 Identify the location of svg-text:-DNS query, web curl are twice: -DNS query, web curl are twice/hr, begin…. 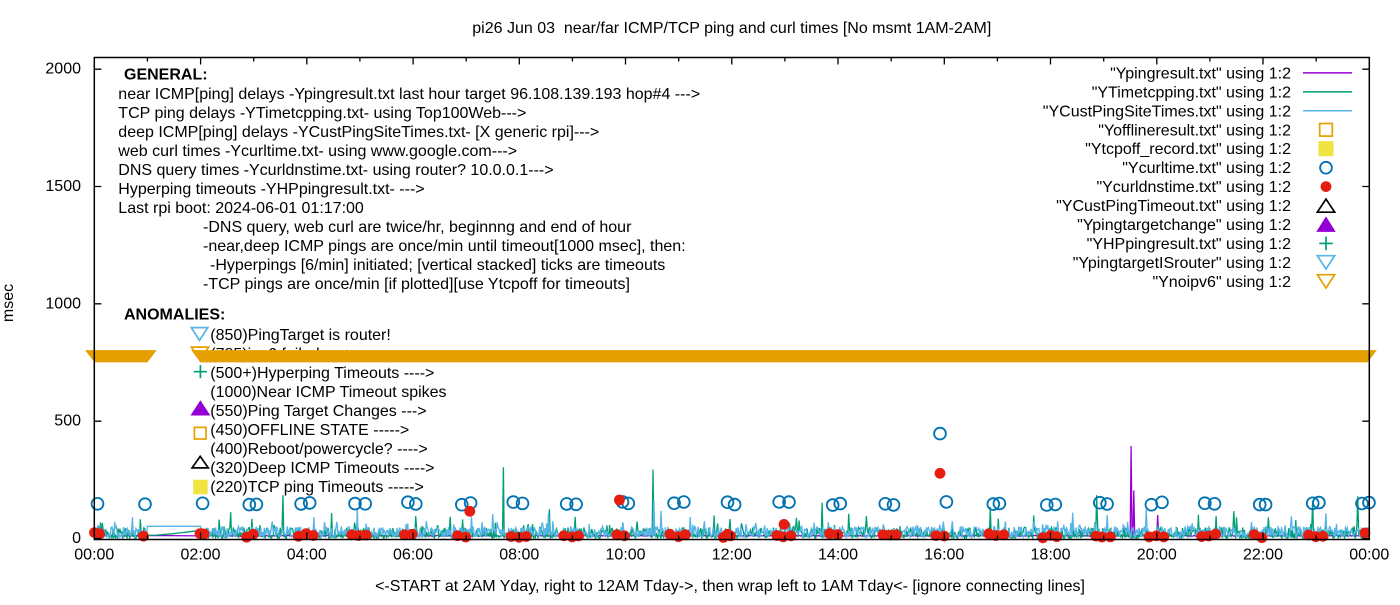
(417, 227).